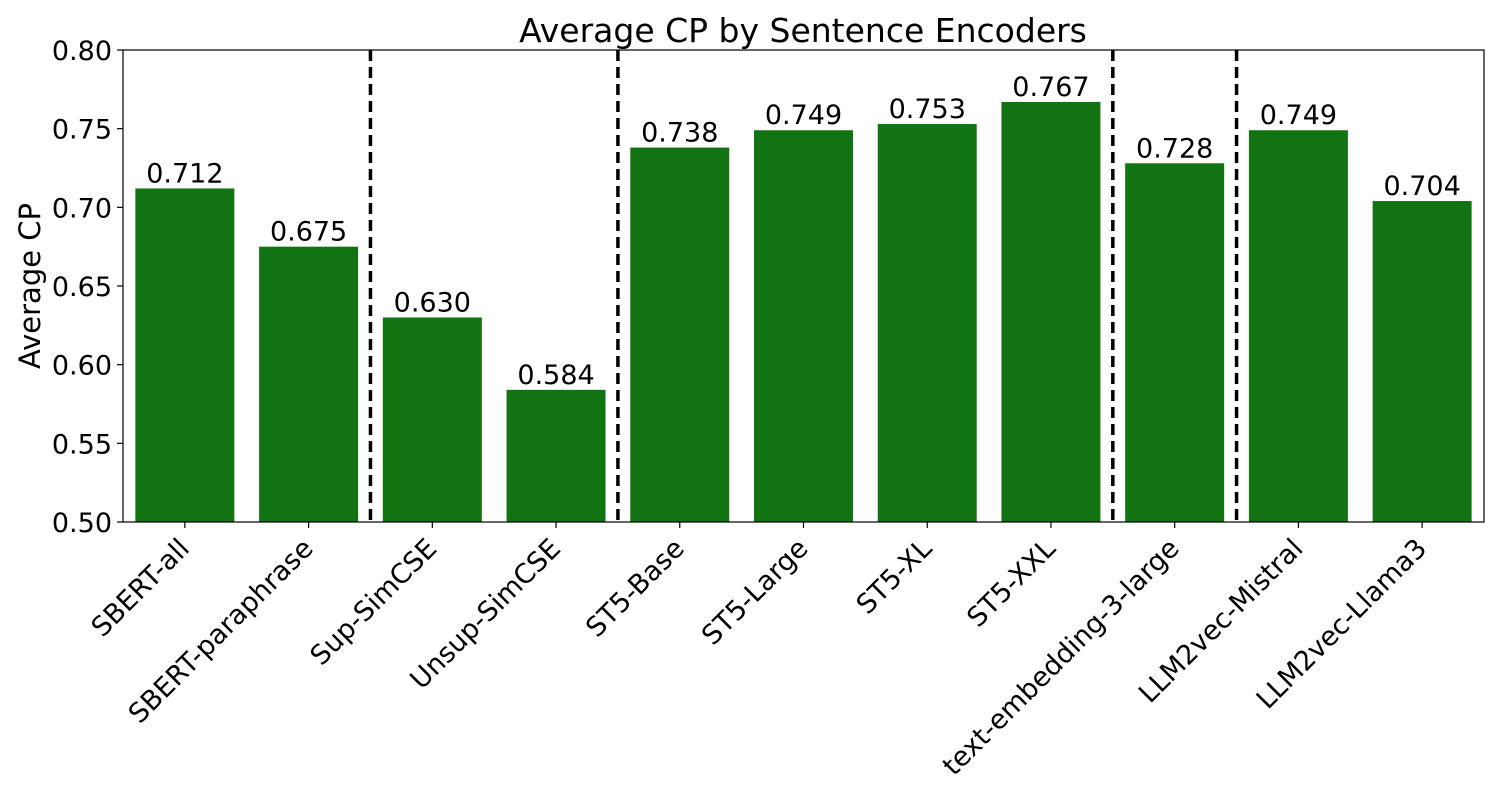 The width and height of the screenshot is (1500, 804). What do you see at coordinates (82, 130) in the screenshot?
I see `y-tick-label: 0.75` at bounding box center [82, 130].